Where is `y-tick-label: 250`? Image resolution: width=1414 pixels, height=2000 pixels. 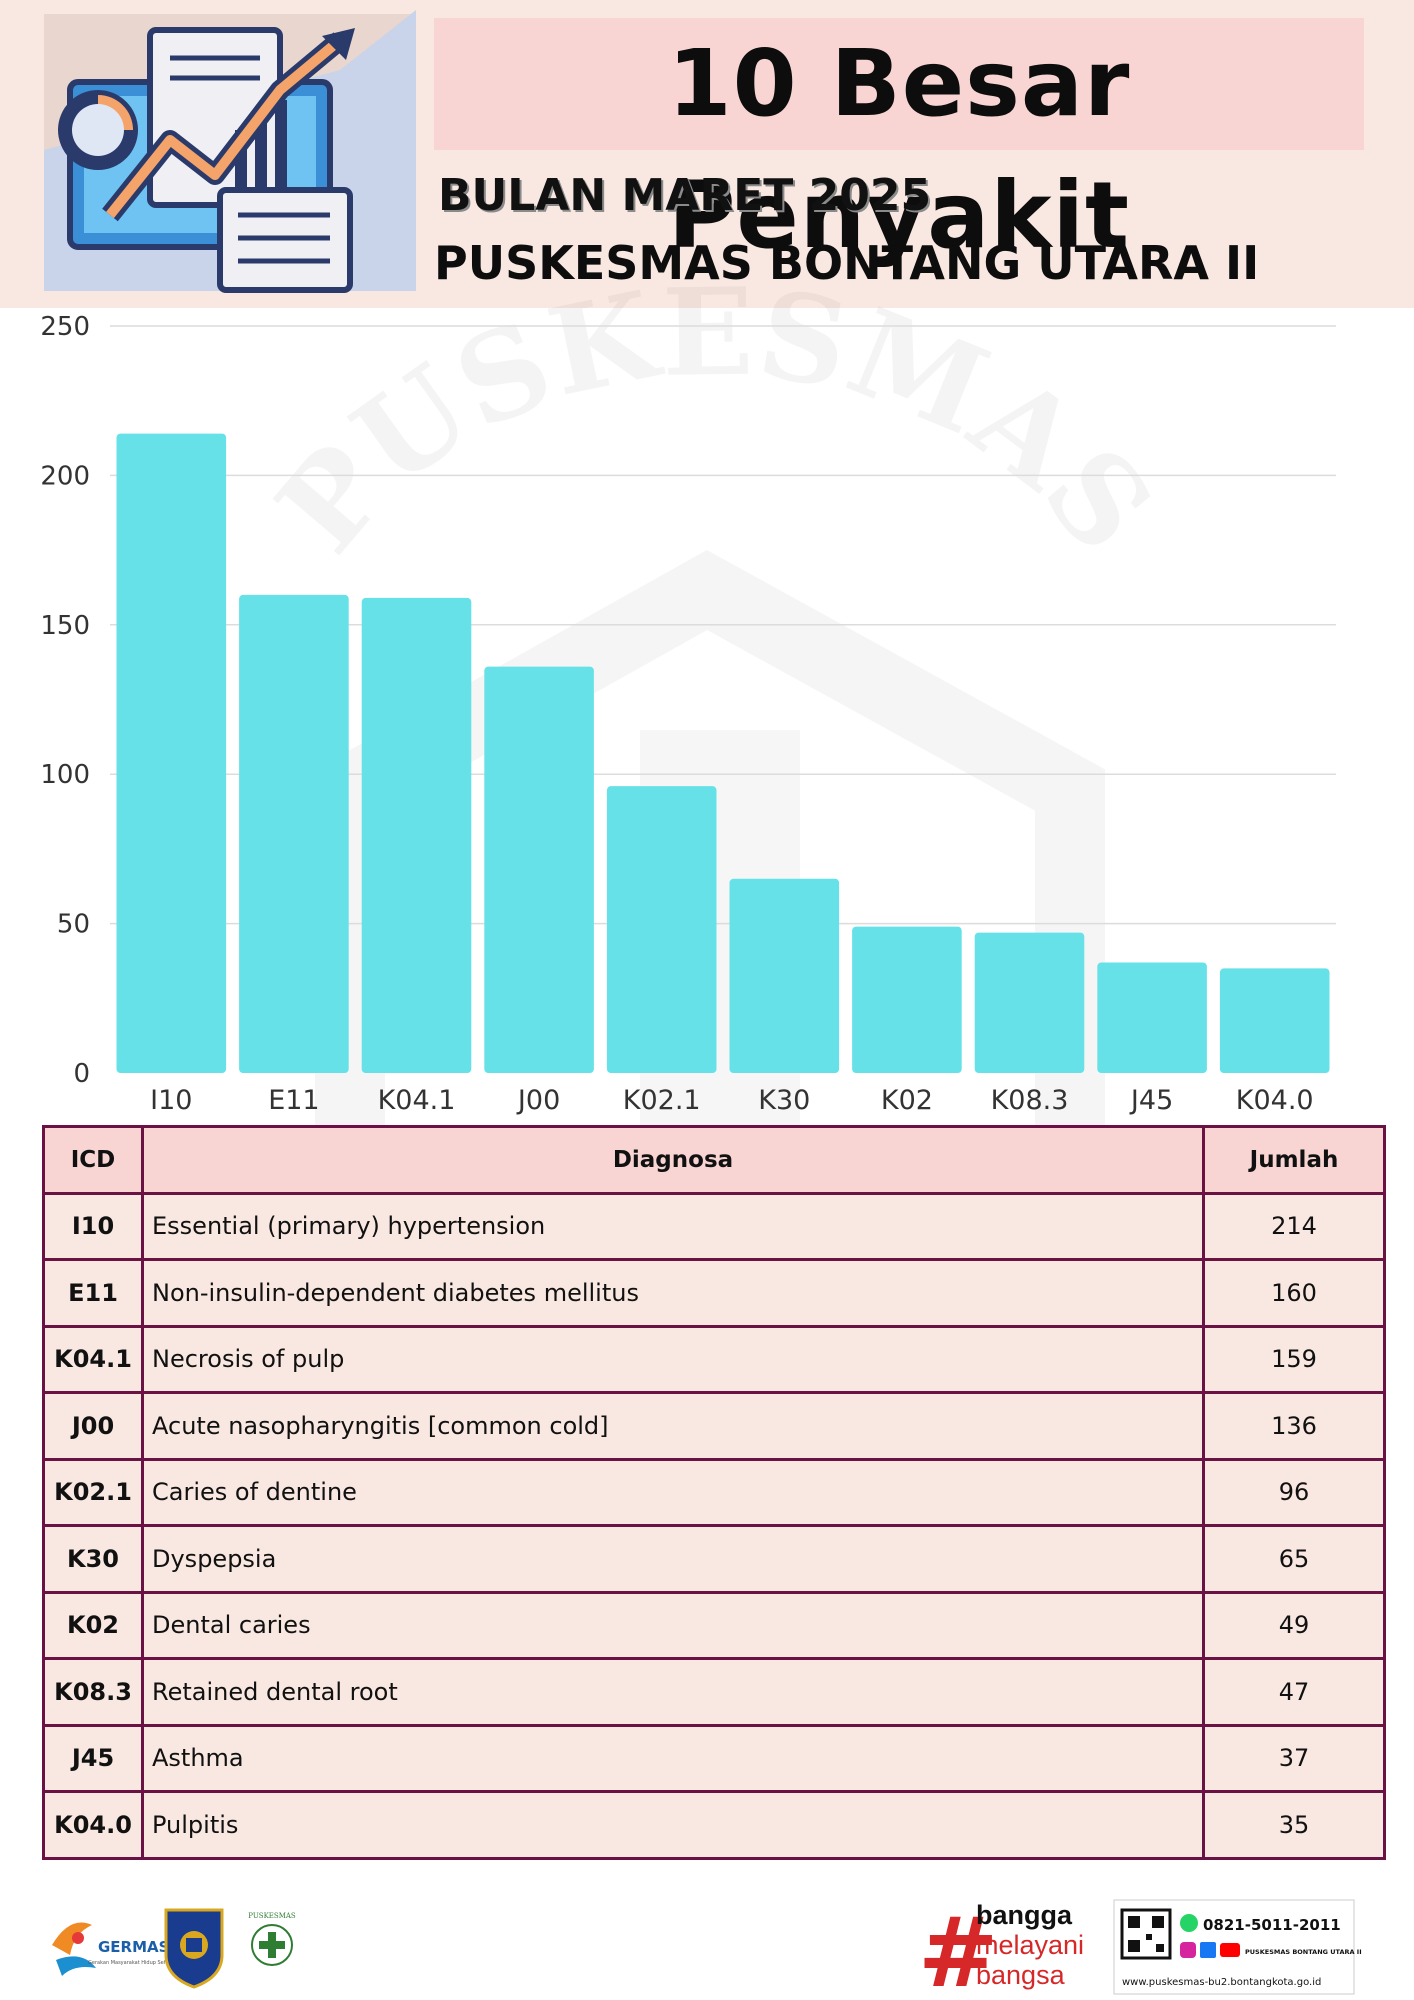
y-tick-label: 250 is located at coordinates (65, 327).